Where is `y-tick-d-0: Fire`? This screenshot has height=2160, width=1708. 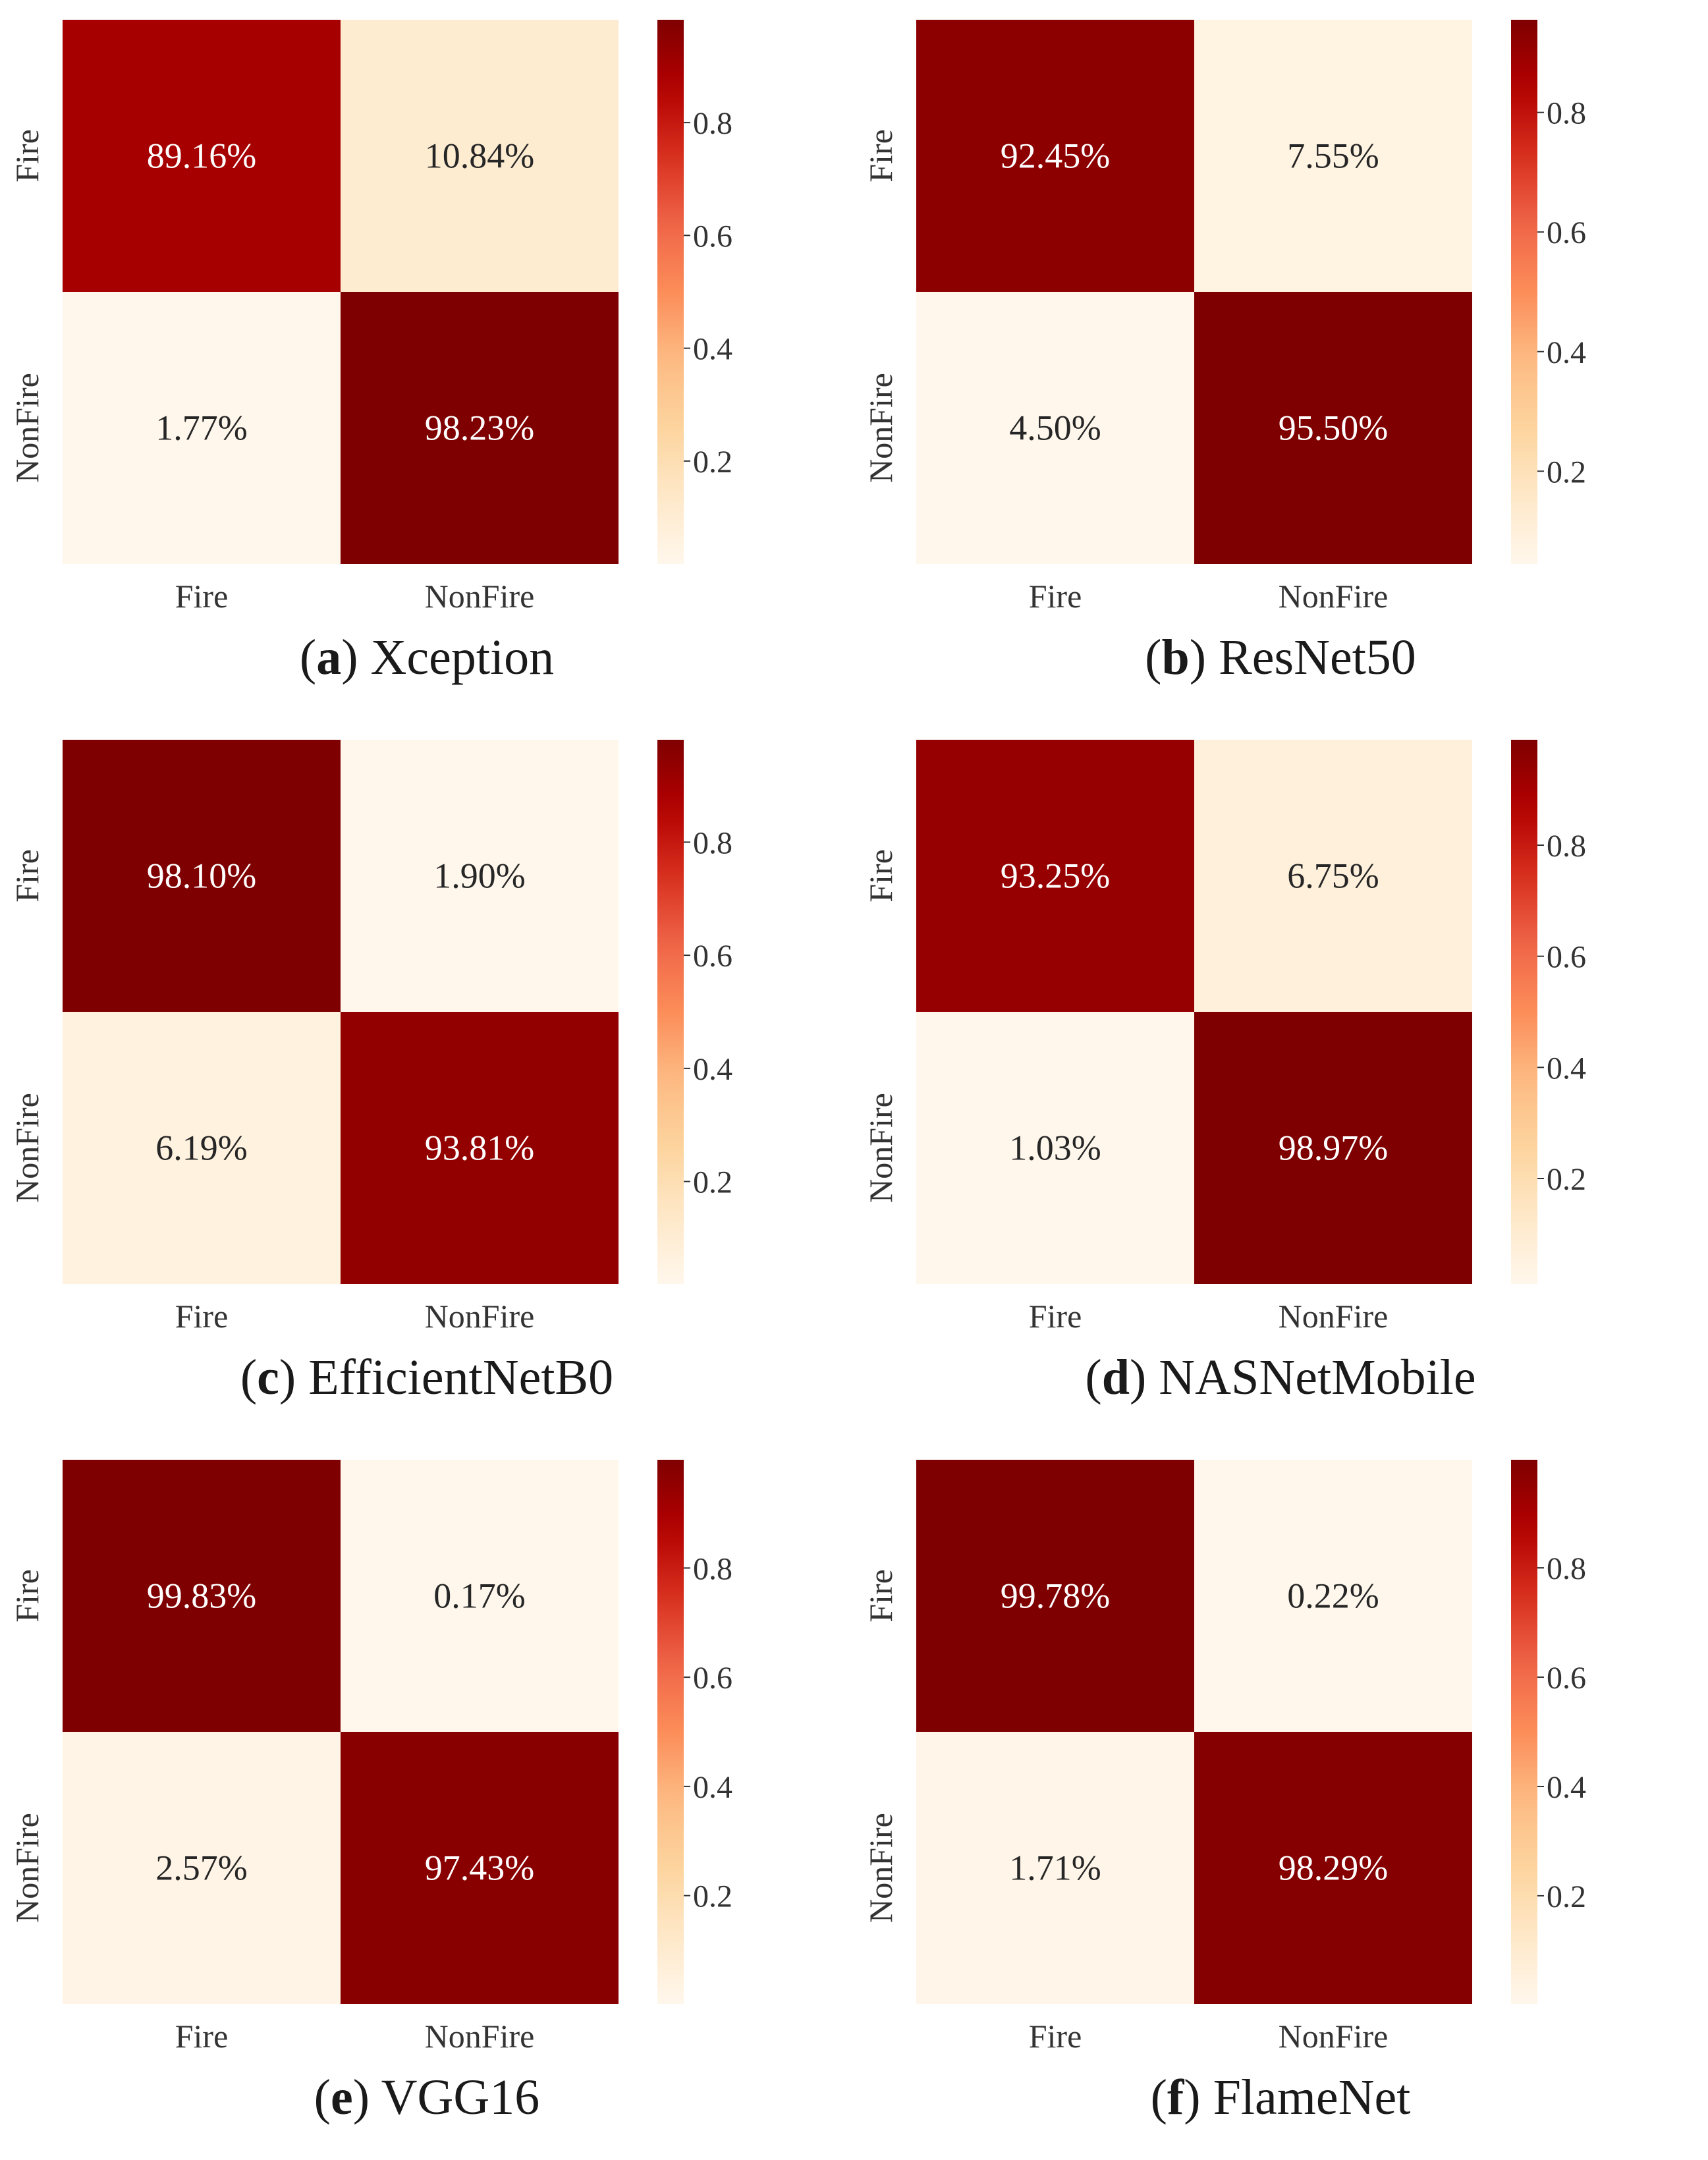
y-tick-d-0: Fire is located at coordinates (880, 875).